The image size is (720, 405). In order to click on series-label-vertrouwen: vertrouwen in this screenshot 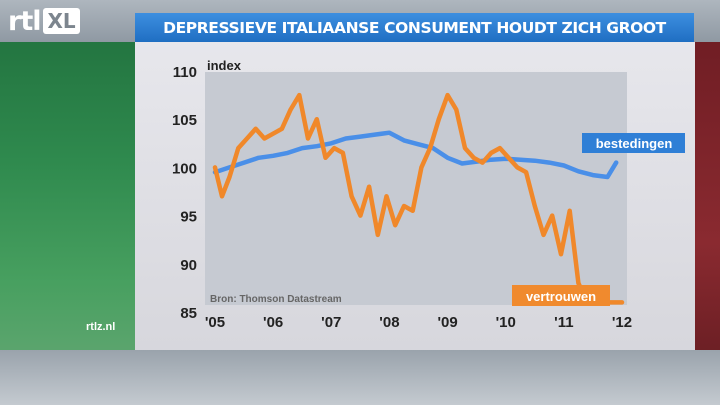, I will do `click(561, 296)`.